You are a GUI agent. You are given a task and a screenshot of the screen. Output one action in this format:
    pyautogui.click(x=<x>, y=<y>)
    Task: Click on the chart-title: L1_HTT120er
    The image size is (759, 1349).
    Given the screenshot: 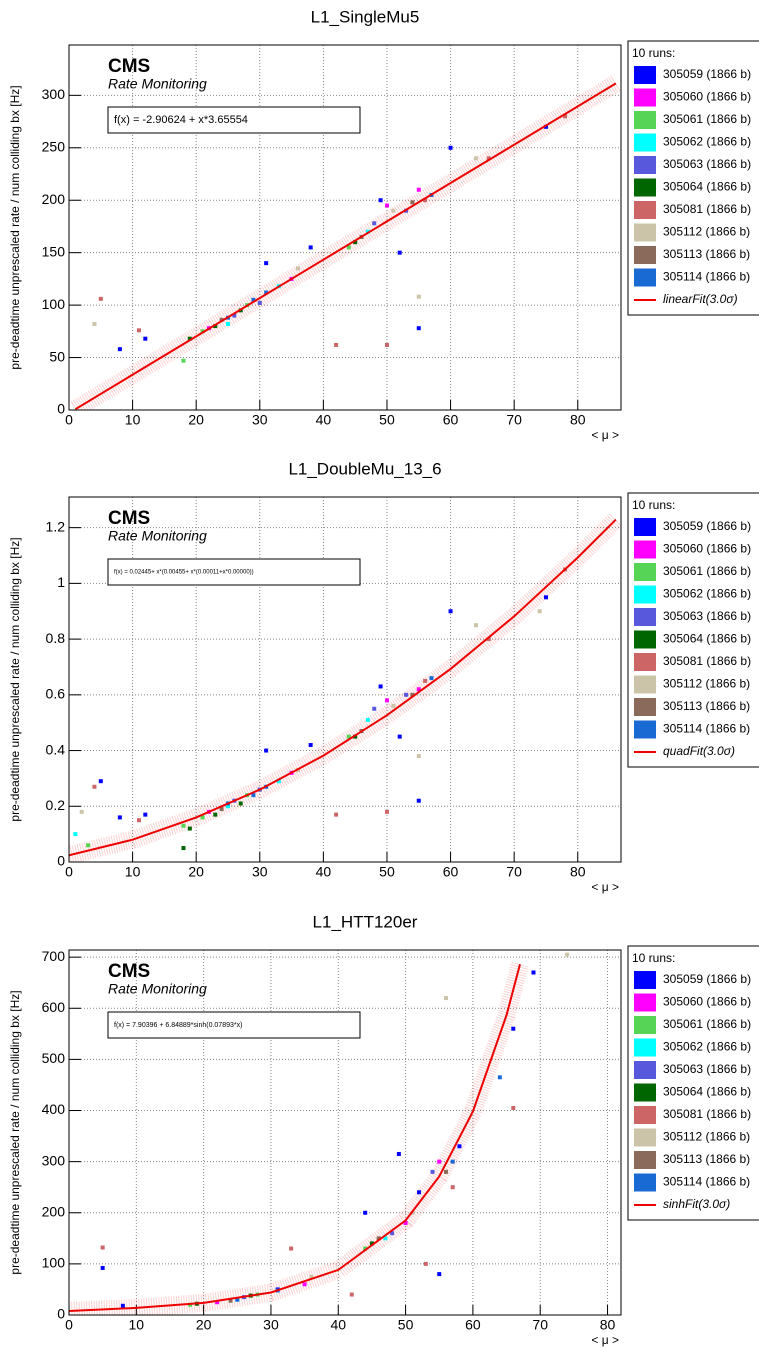 What is the action you would take?
    pyautogui.click(x=365, y=921)
    